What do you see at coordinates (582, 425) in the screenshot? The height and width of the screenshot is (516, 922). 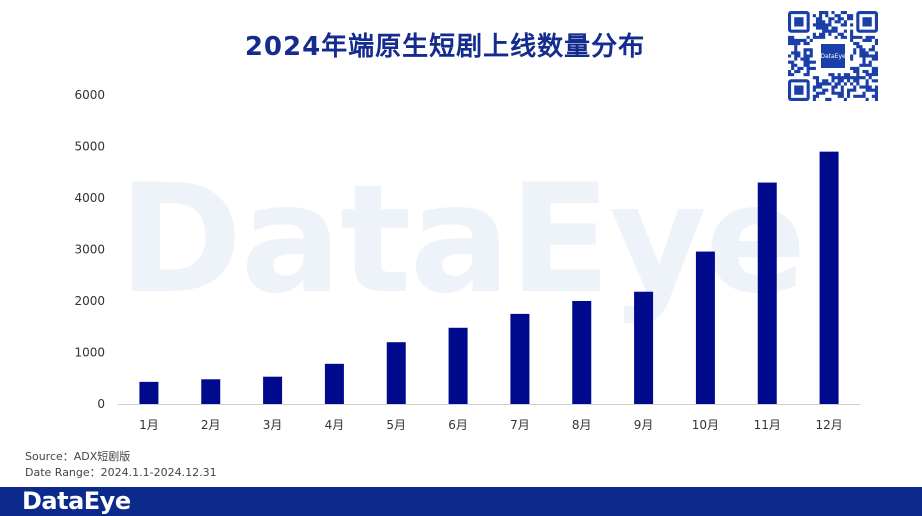 I see `x-tick-label: 8月` at bounding box center [582, 425].